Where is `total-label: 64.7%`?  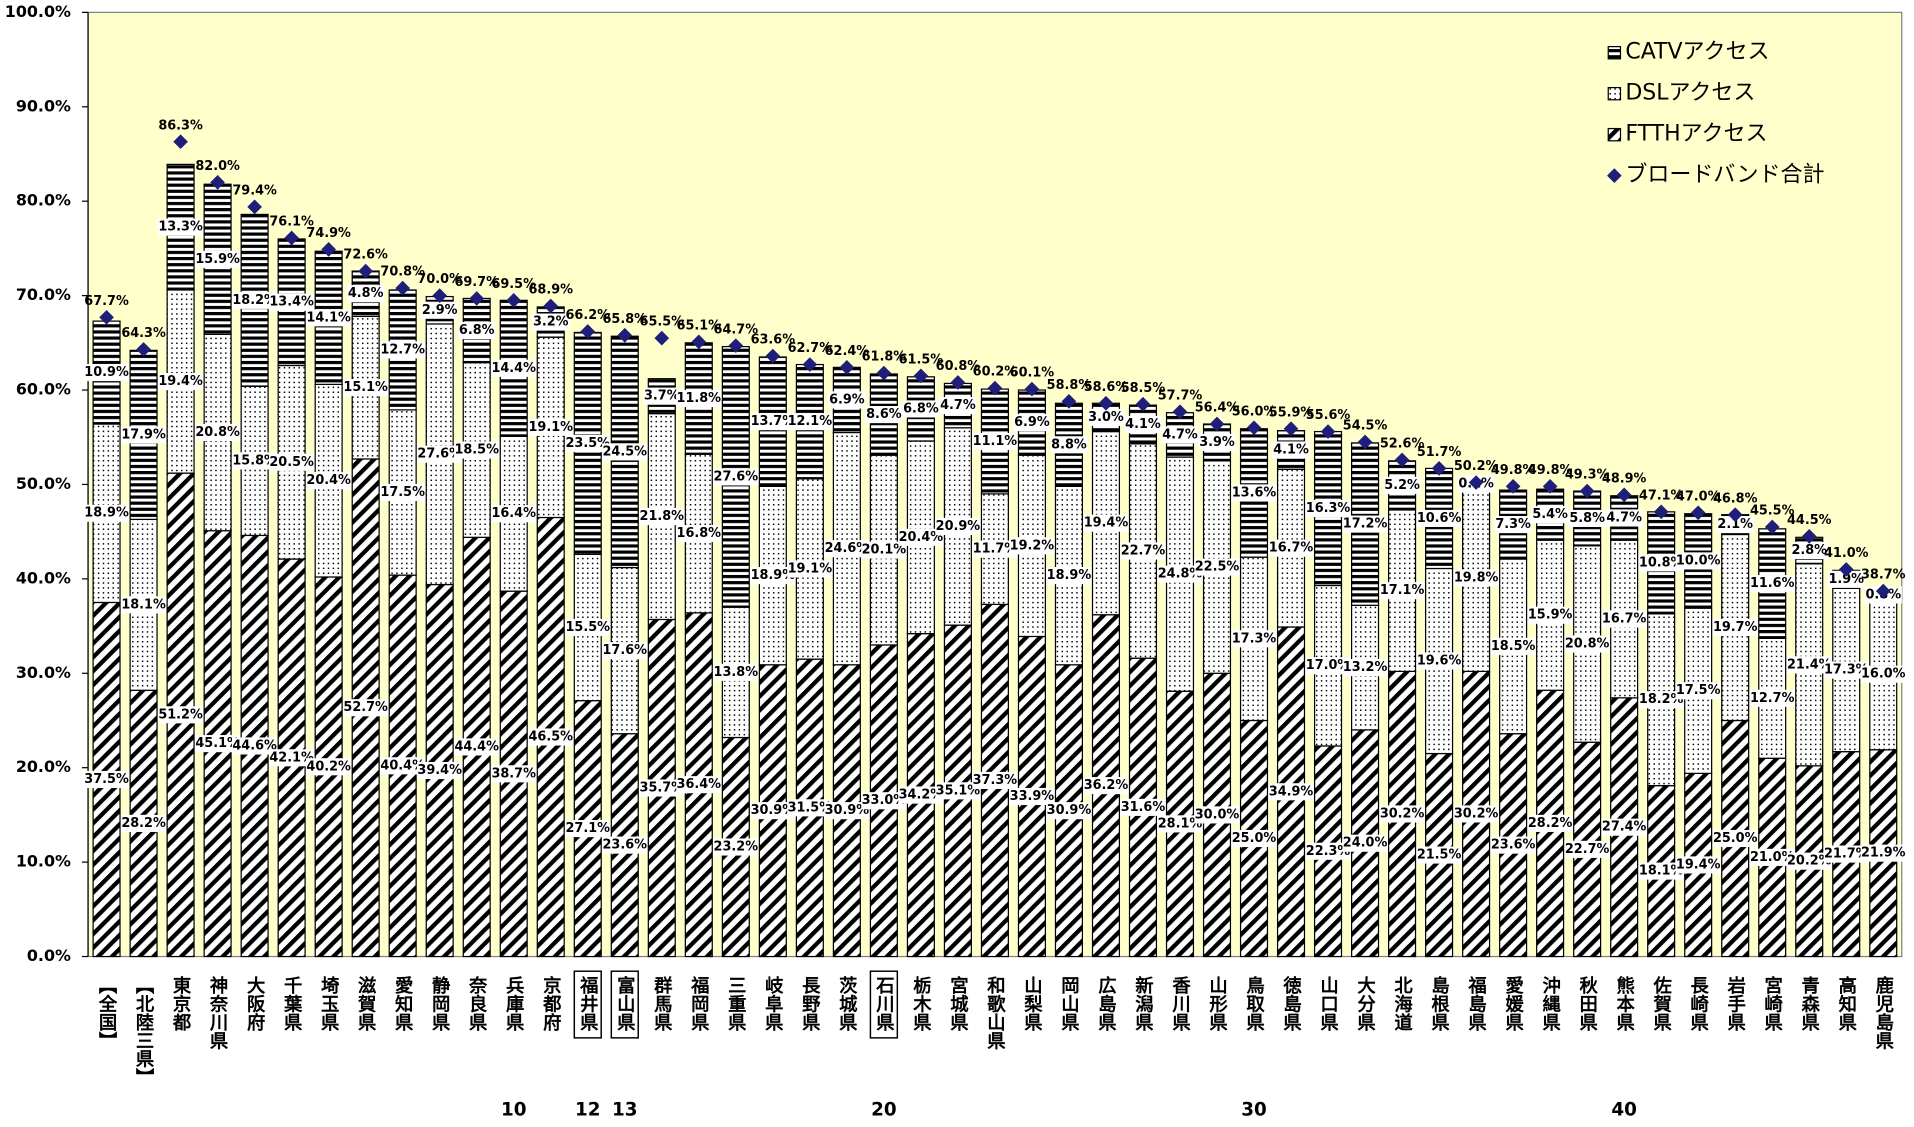 total-label: 64.7% is located at coordinates (736, 329).